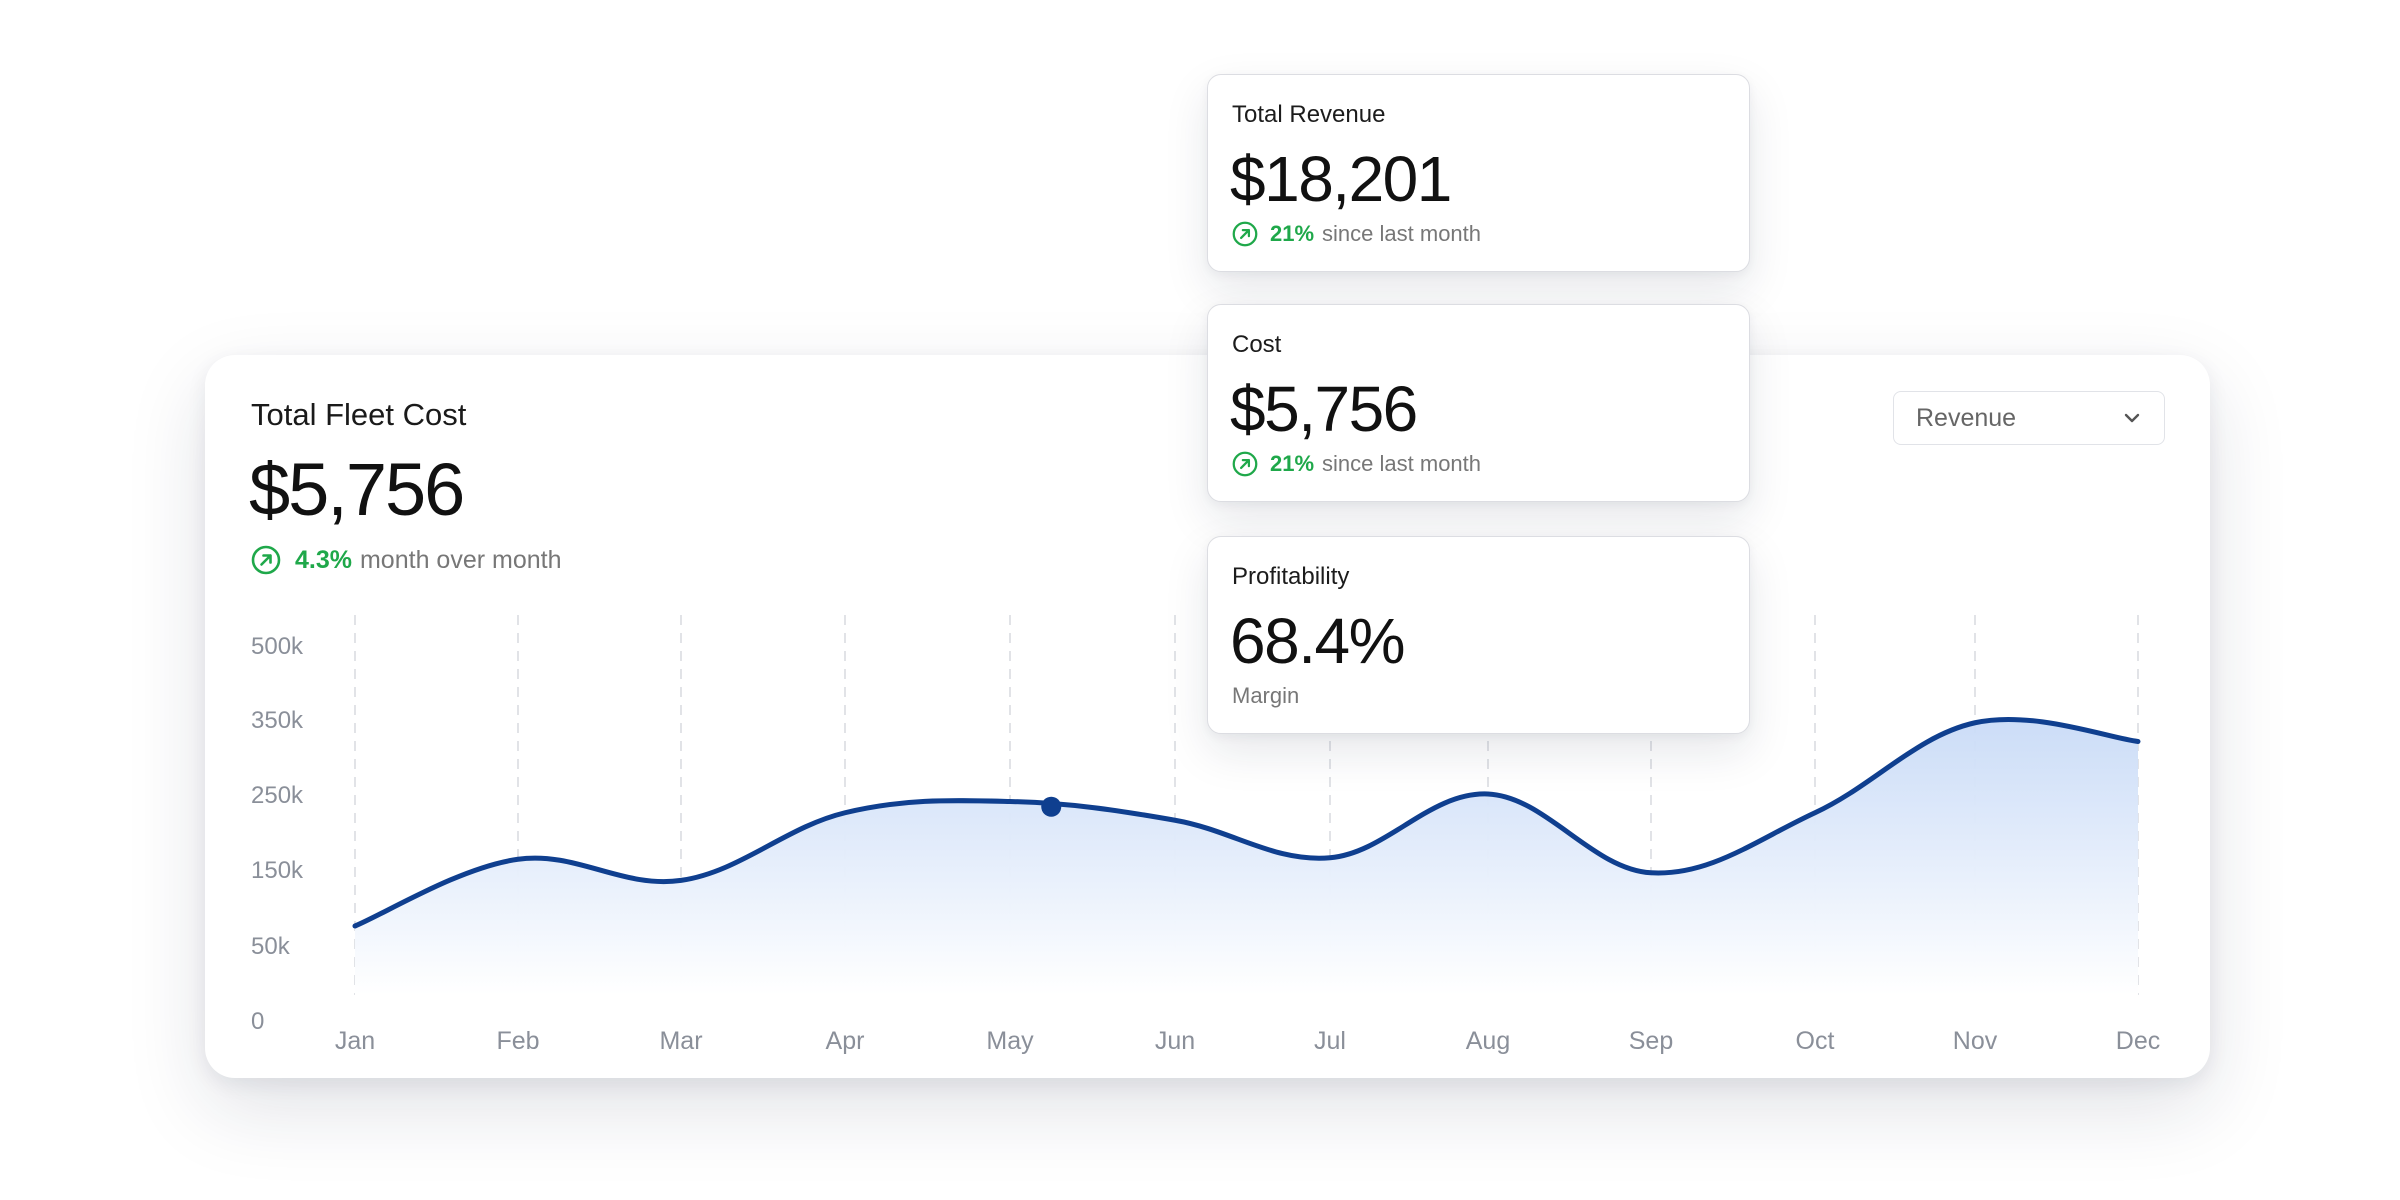  I want to click on stat-label: Total Revenue, so click(1309, 114).